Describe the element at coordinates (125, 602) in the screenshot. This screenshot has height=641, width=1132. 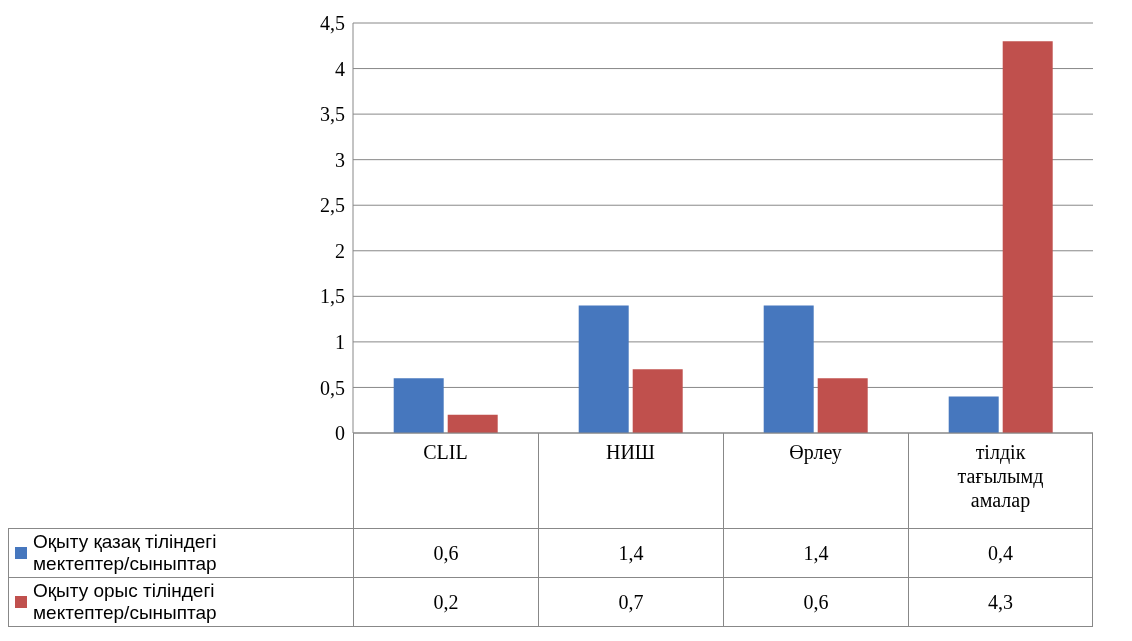
I see `legend-label: Оқыту орыс тіліндегі мектептер/сыныптар` at that location.